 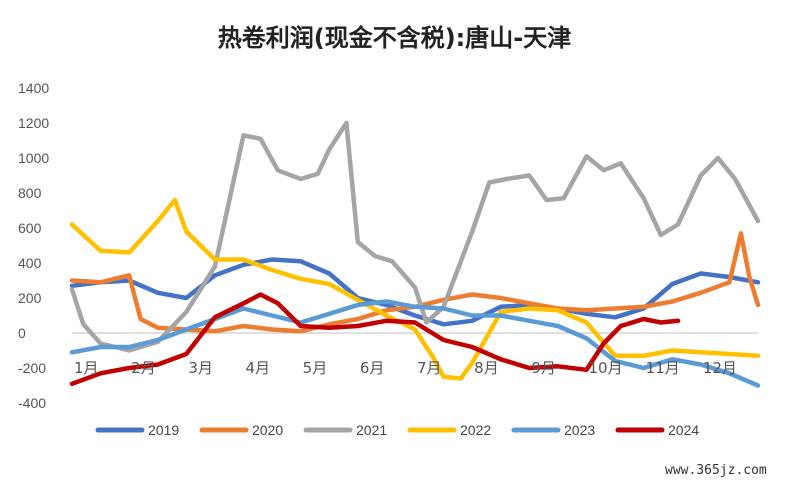 What do you see at coordinates (543, 368) in the screenshot?
I see `x-tick-label: 9月` at bounding box center [543, 368].